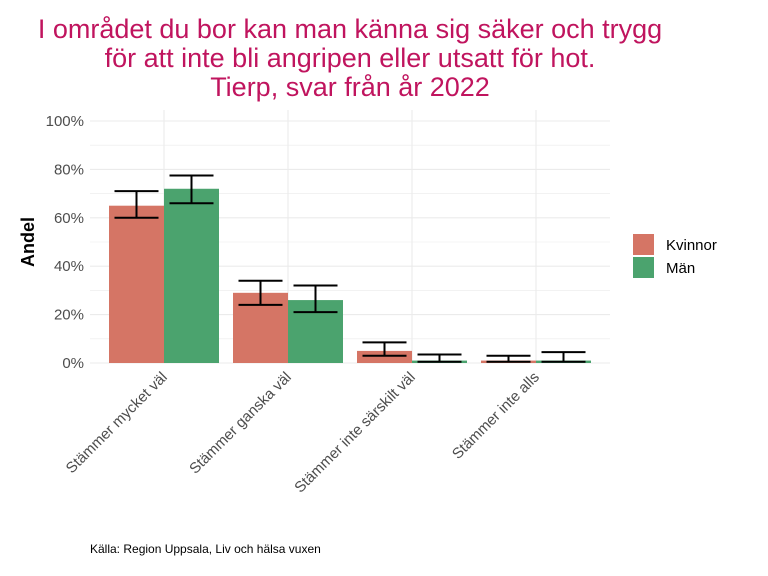  What do you see at coordinates (28, 242) in the screenshot?
I see `y-axis-label: Andel` at bounding box center [28, 242].